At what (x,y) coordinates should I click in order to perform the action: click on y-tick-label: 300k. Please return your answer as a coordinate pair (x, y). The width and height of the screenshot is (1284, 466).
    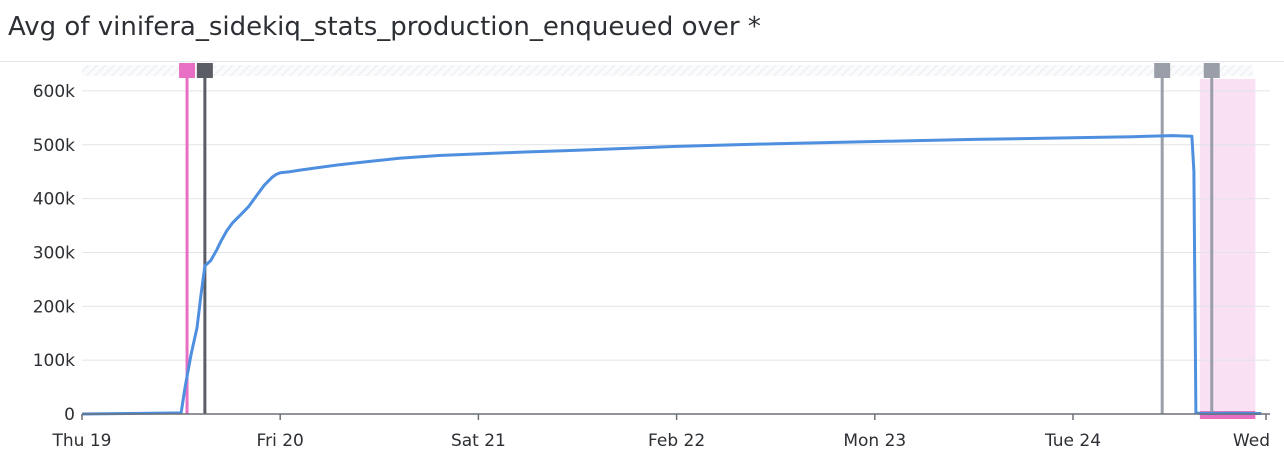
    Looking at the image, I should click on (54, 253).